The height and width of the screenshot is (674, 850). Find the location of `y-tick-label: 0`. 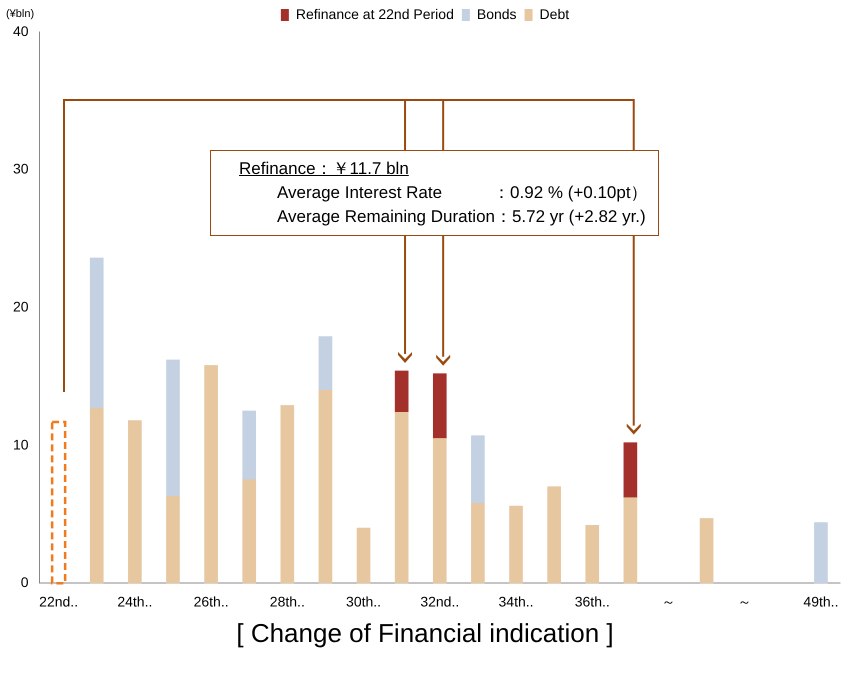

y-tick-label: 0 is located at coordinates (24, 582).